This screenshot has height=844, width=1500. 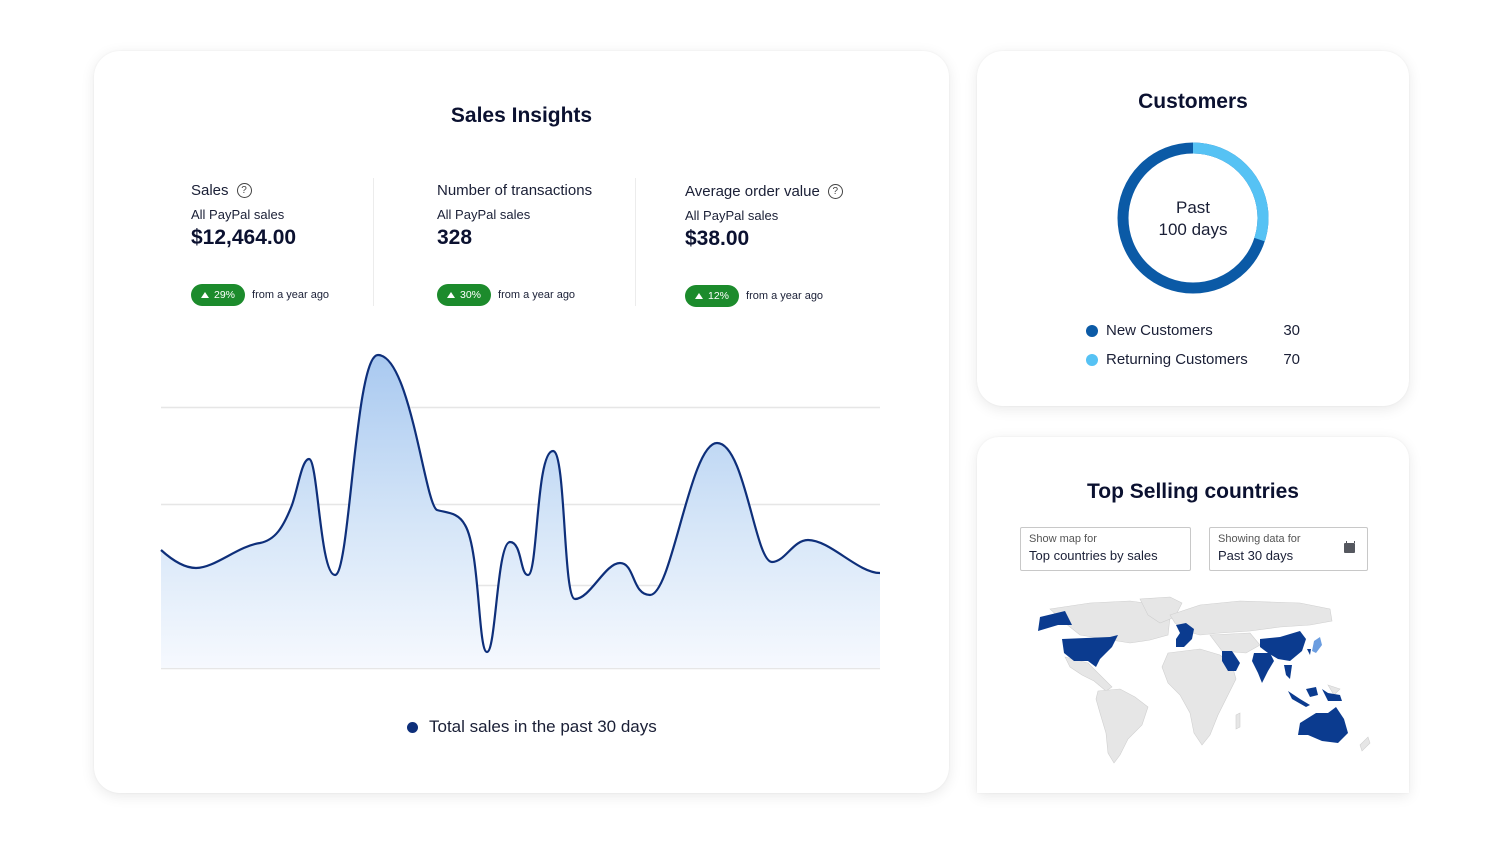 I want to click on country-philippines-png, so click(x=1332, y=695).